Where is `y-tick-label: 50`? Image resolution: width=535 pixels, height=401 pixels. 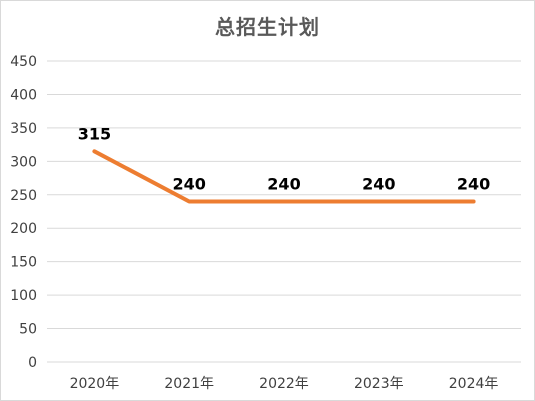 y-tick-label: 50 is located at coordinates (28, 330).